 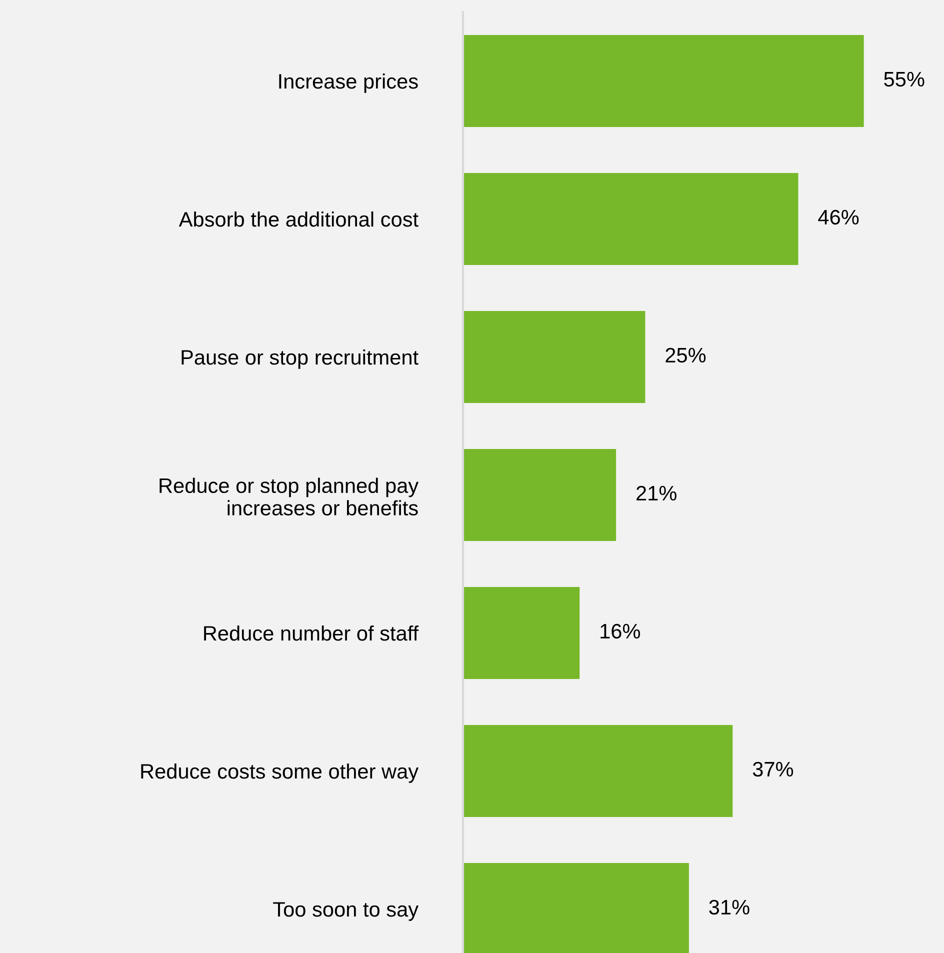 I want to click on y-tick-label: Reduce number of staff, so click(x=311, y=633).